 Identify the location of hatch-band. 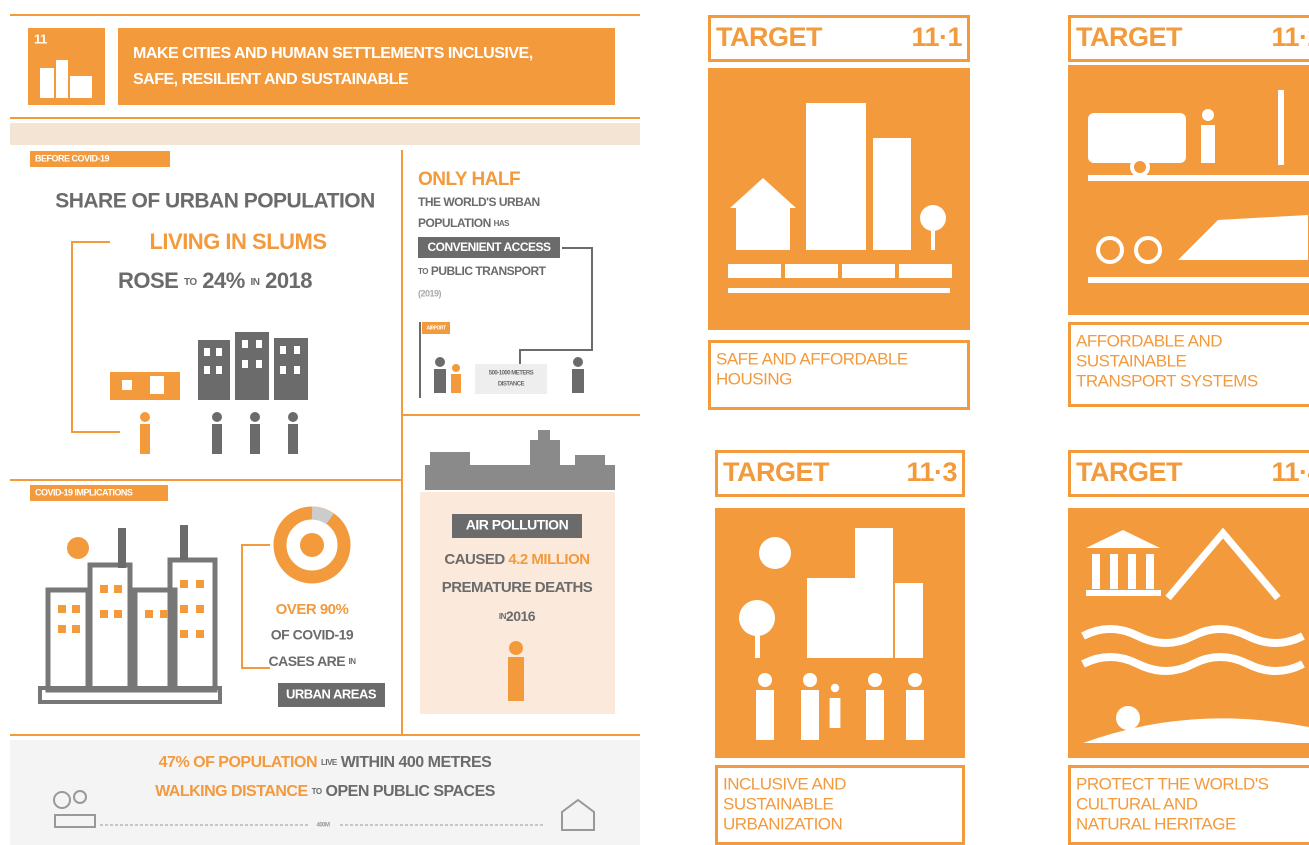
(325, 134).